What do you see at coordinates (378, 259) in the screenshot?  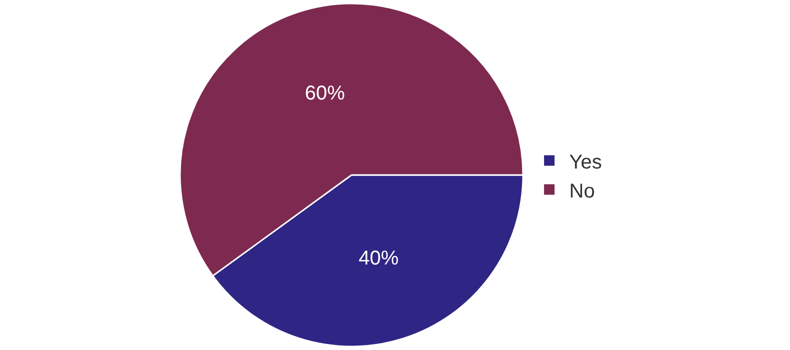 I see `data-label: 40%` at bounding box center [378, 259].